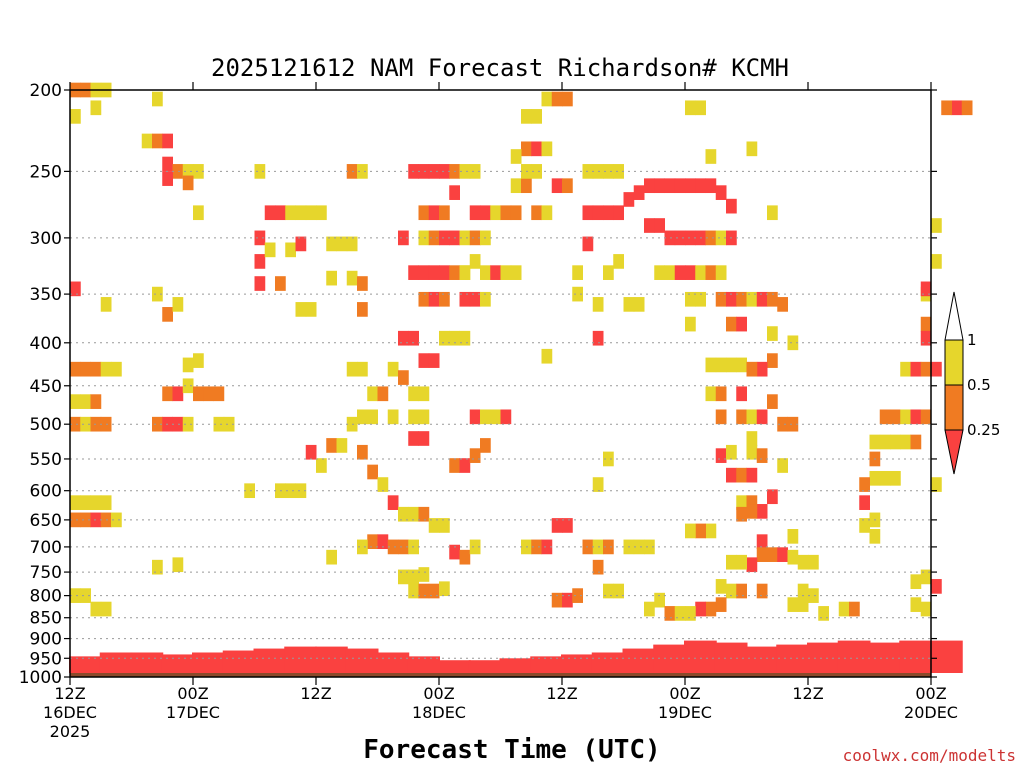 Image resolution: width=1024 pixels, height=768 pixels. Describe the element at coordinates (46, 548) in the screenshot. I see `y-tick-label: 700` at that location.